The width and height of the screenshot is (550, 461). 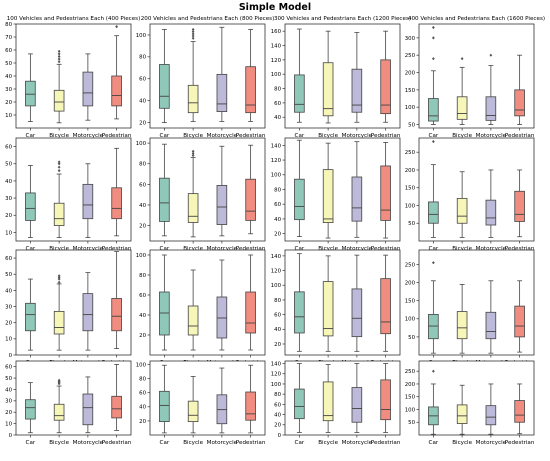 I want to click on y-tick-label: 10, so click(x=8, y=233).